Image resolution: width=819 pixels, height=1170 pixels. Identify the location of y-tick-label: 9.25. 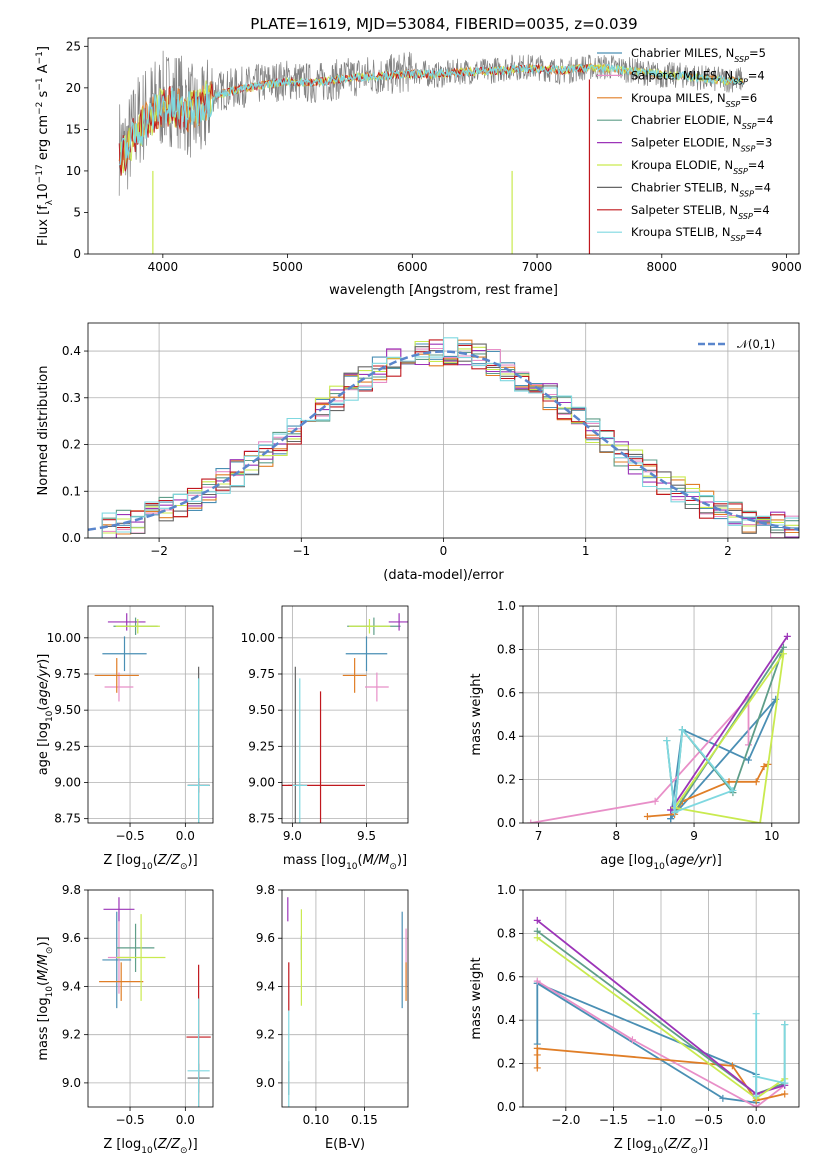
(261, 746).